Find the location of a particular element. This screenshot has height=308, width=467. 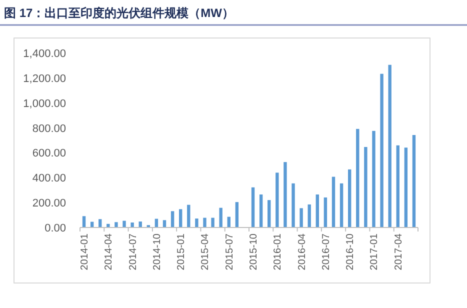

title: 图 17：出口至印度的光伏组件规模（MW） is located at coordinates (119, 13).